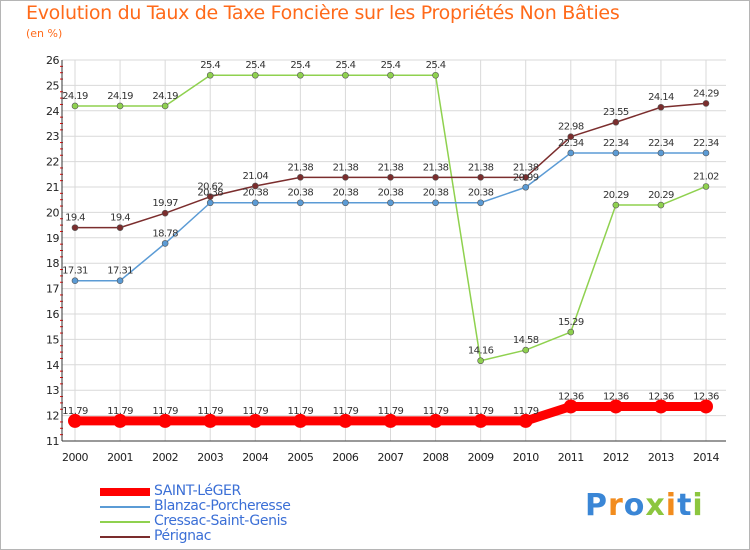 This screenshot has height=550, width=750. Describe the element at coordinates (706, 176) in the screenshot. I see `data-label: 21.02` at that location.